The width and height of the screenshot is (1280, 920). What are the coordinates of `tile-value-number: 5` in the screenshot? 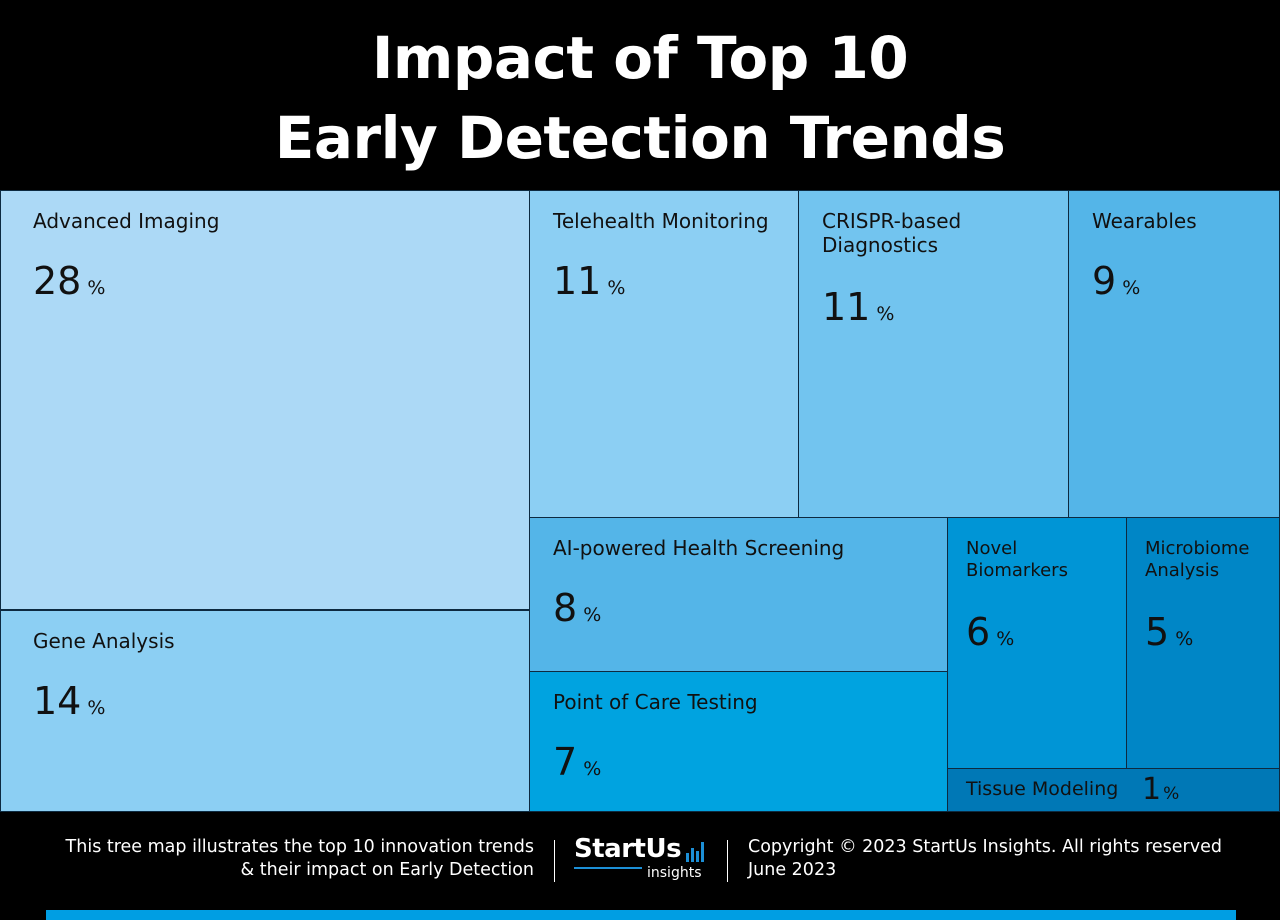 It's located at (1157, 632).